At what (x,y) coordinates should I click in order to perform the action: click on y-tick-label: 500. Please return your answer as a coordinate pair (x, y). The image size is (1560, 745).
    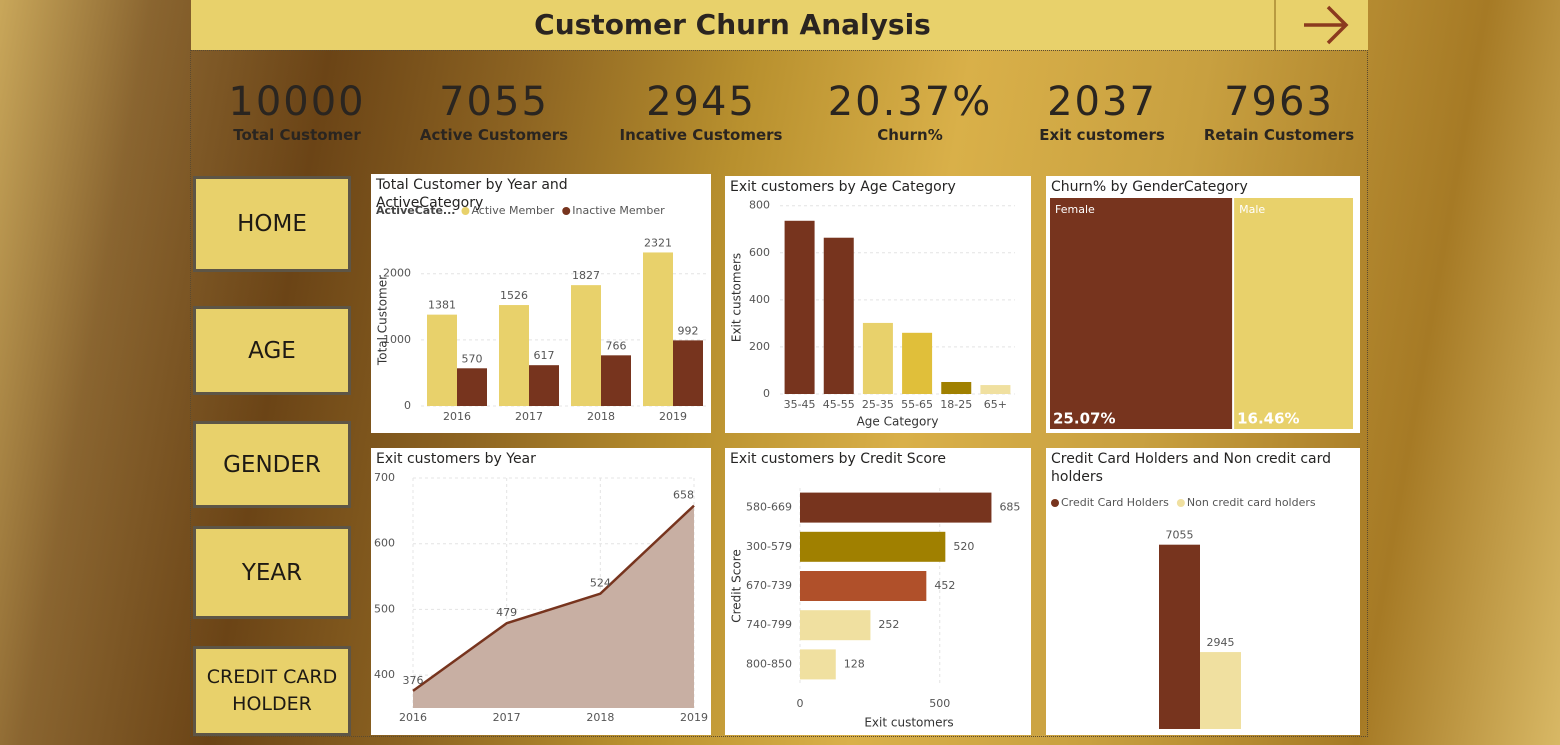
    Looking at the image, I should click on (384, 608).